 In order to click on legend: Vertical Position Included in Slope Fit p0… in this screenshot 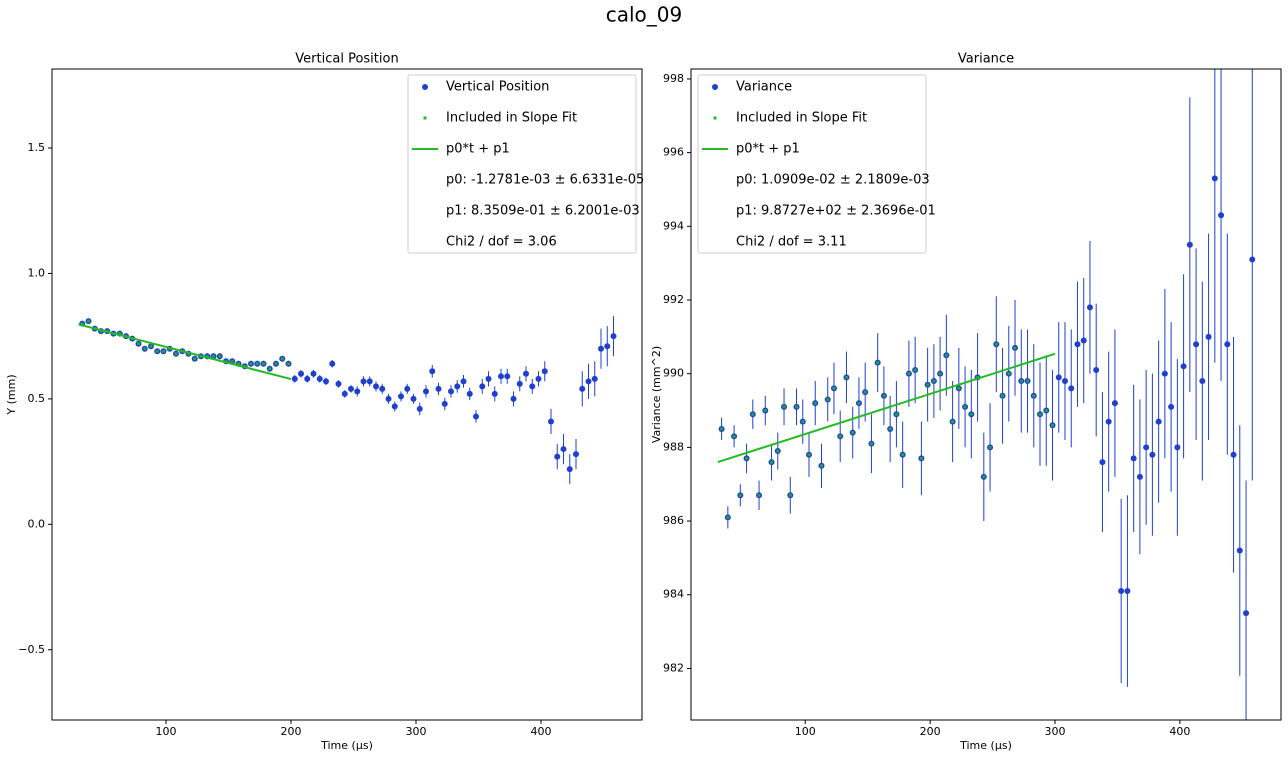, I will do `click(525, 164)`.